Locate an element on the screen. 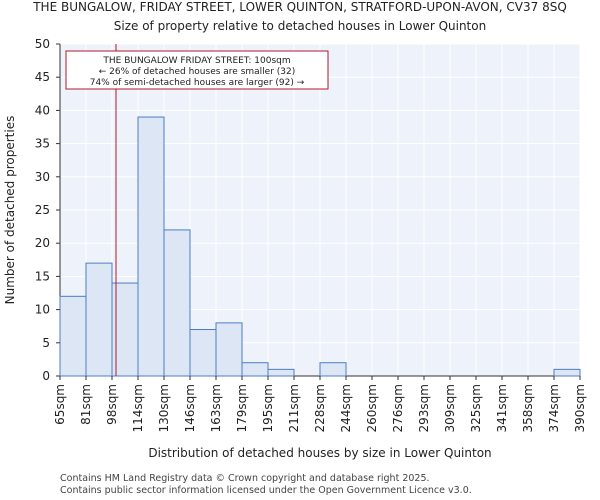  x-tick-label: 228sqm is located at coordinates (320, 408).